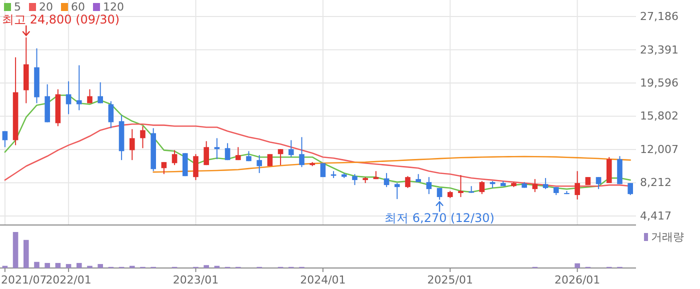 Image resolution: width=700 pixels, height=289 pixels. What do you see at coordinates (69, 280) in the screenshot?
I see `x-tick-label: 2022/01` at bounding box center [69, 280].